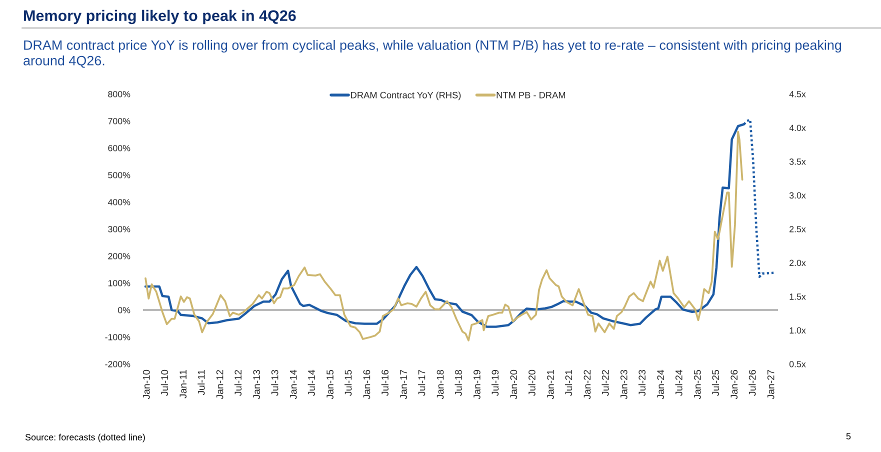 The width and height of the screenshot is (881, 452). What do you see at coordinates (330, 385) in the screenshot?
I see `x-tick-label: Jan-15` at bounding box center [330, 385].